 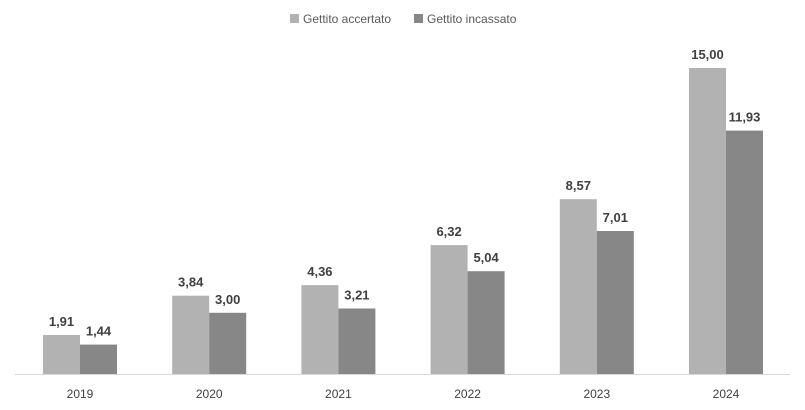 What do you see at coordinates (744, 252) in the screenshot?
I see `bar-incassato-2024` at bounding box center [744, 252].